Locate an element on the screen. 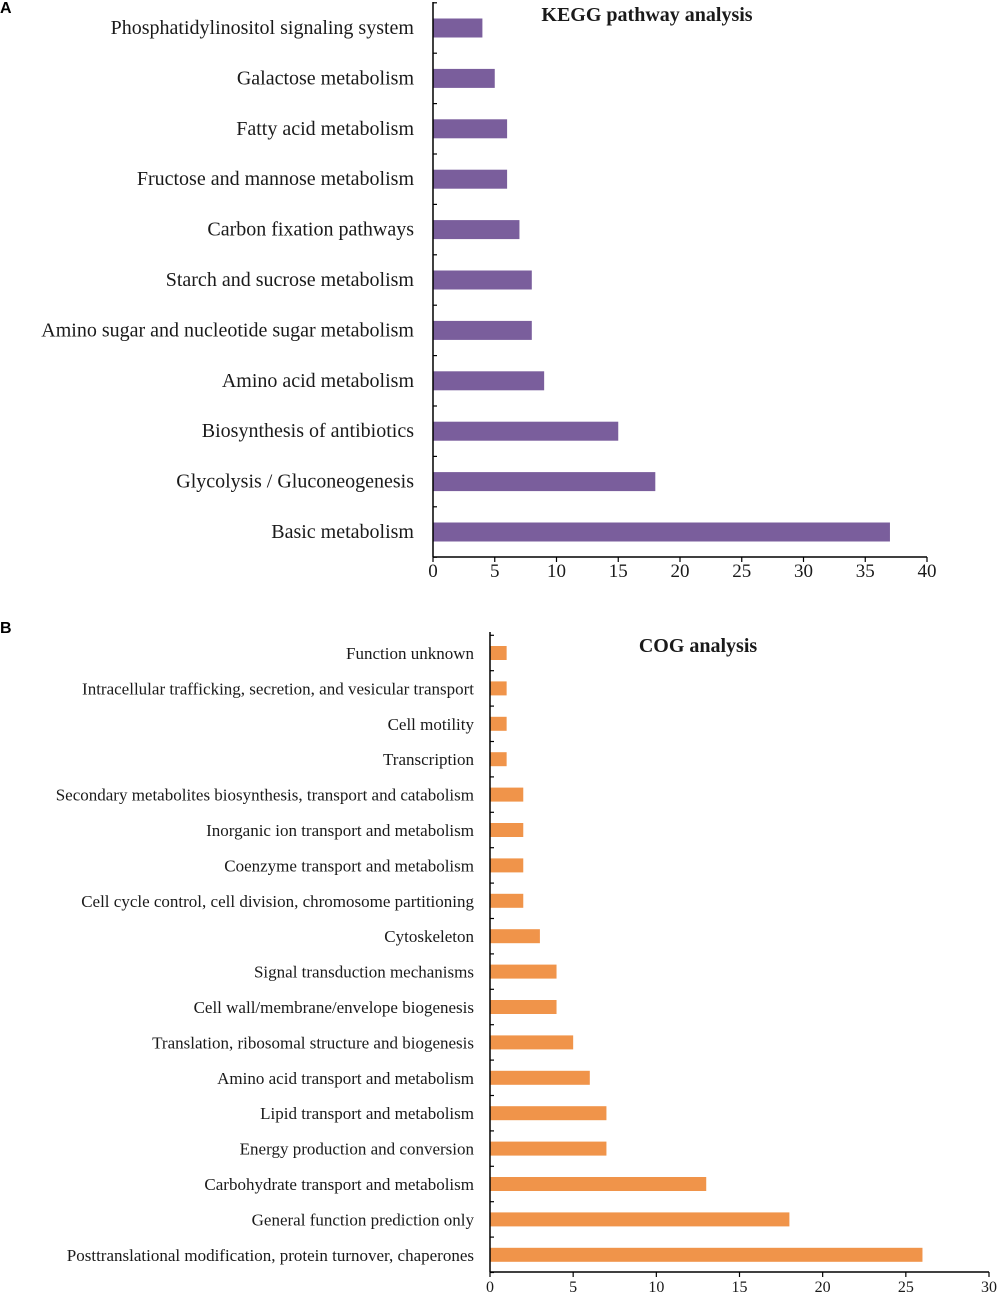 Image resolution: width=1000 pixels, height=1302 pixels. cog-category-label-9: Cytoskeleton is located at coordinates (429, 936).